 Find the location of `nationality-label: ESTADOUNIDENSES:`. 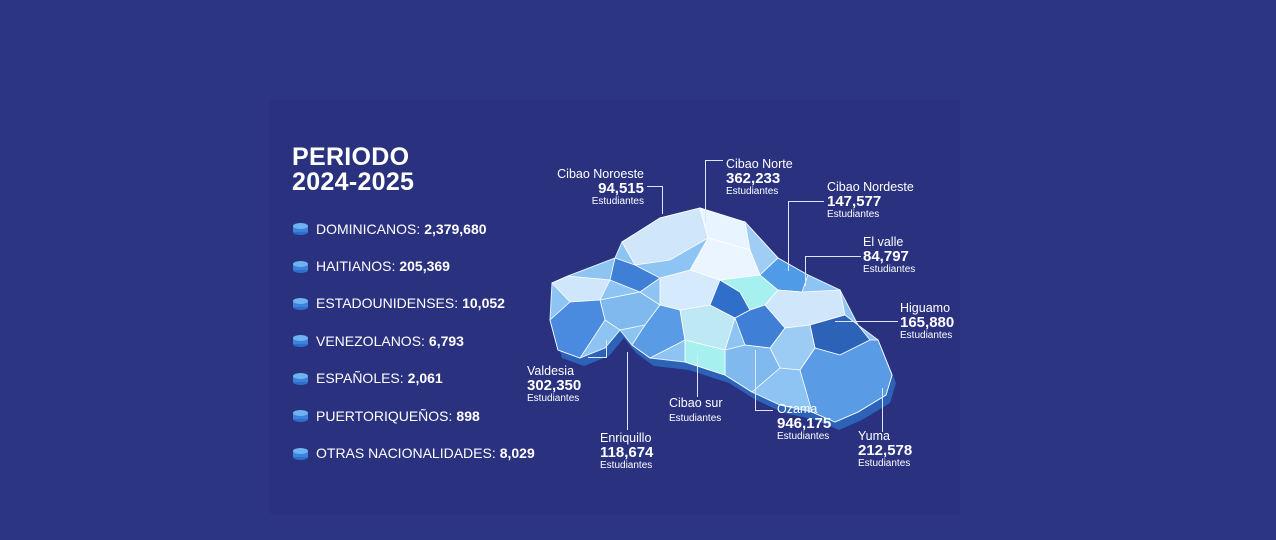

nationality-label: ESTADOUNIDENSES: is located at coordinates (387, 303).